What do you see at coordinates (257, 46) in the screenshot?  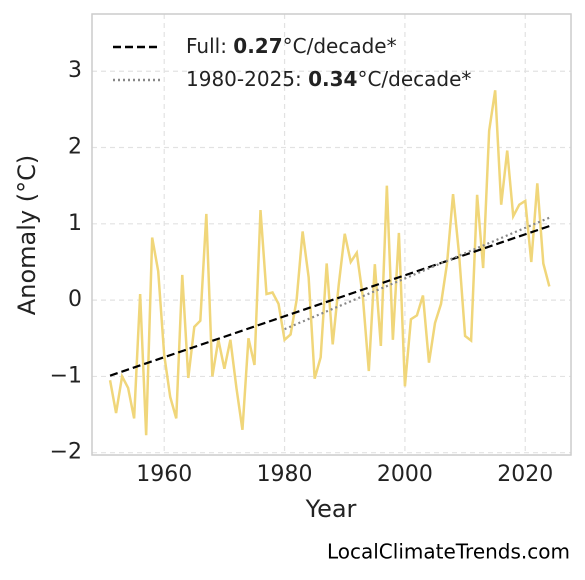 I see `legend-label-part: 0.27` at bounding box center [257, 46].